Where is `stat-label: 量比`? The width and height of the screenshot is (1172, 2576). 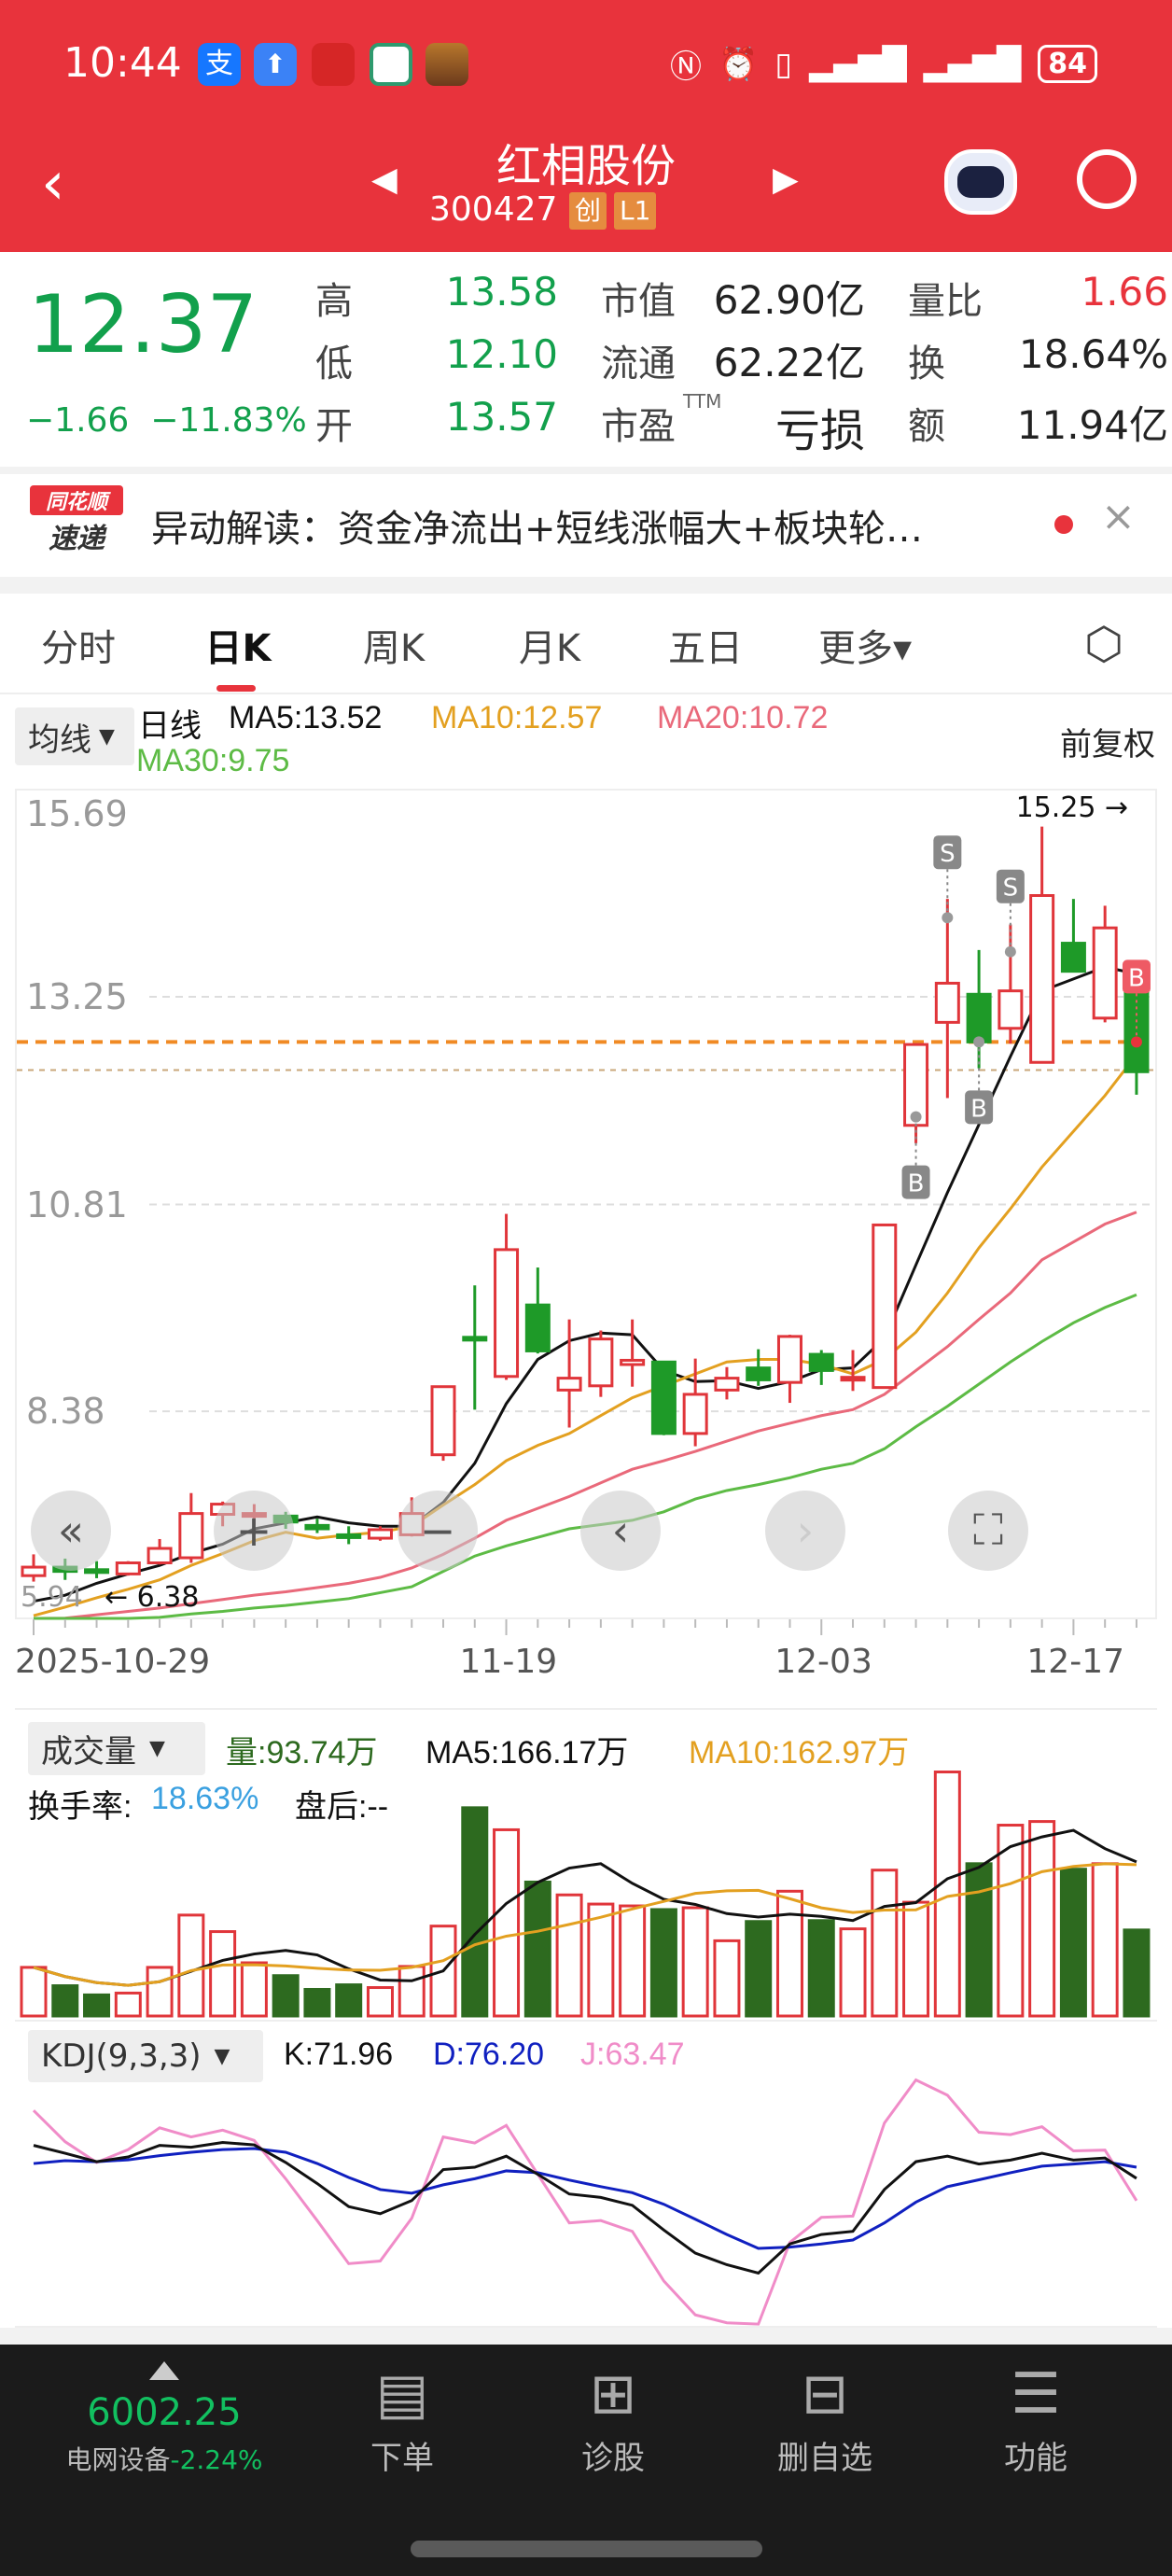 stat-label: 量比 is located at coordinates (945, 301).